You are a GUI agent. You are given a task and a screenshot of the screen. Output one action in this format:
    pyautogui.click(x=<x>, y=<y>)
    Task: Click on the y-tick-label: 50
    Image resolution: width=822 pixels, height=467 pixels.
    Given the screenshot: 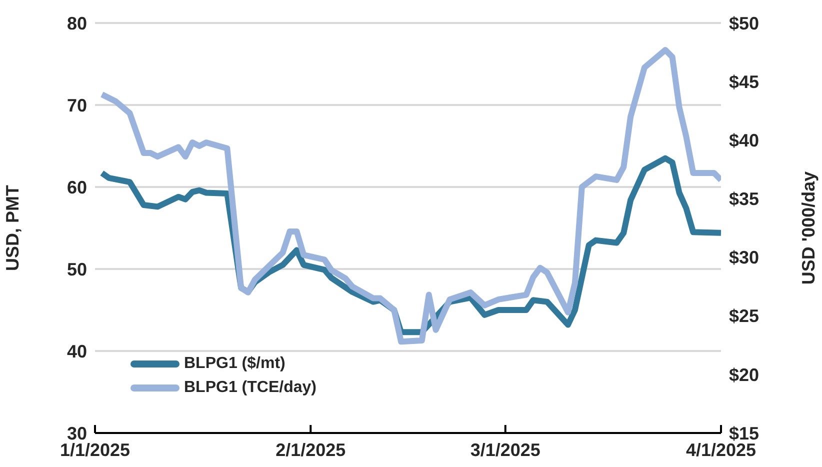 What is the action you would take?
    pyautogui.click(x=76, y=269)
    